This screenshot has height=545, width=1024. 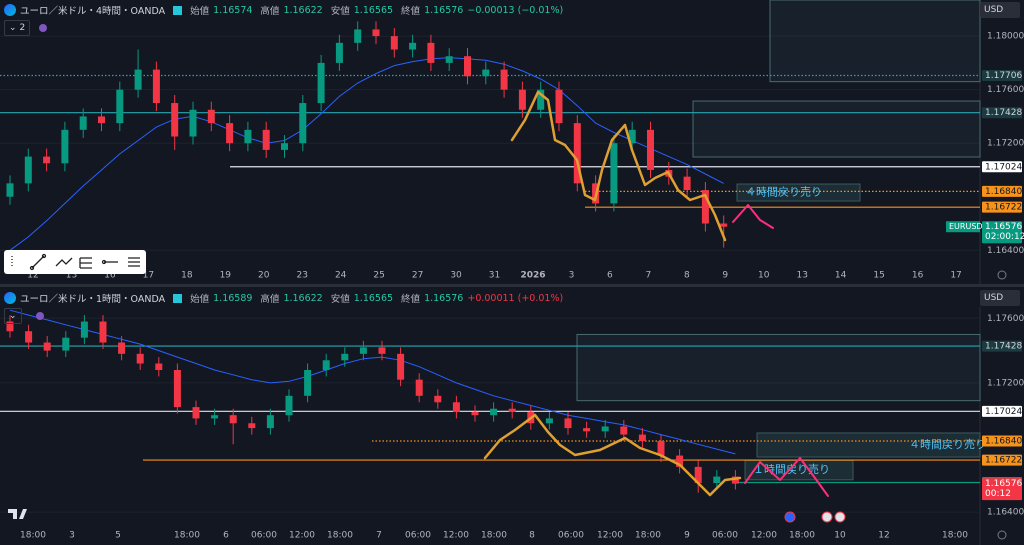 What do you see at coordinates (1005, 37) in the screenshot?
I see `y-tick-label: 1.18000` at bounding box center [1005, 37].